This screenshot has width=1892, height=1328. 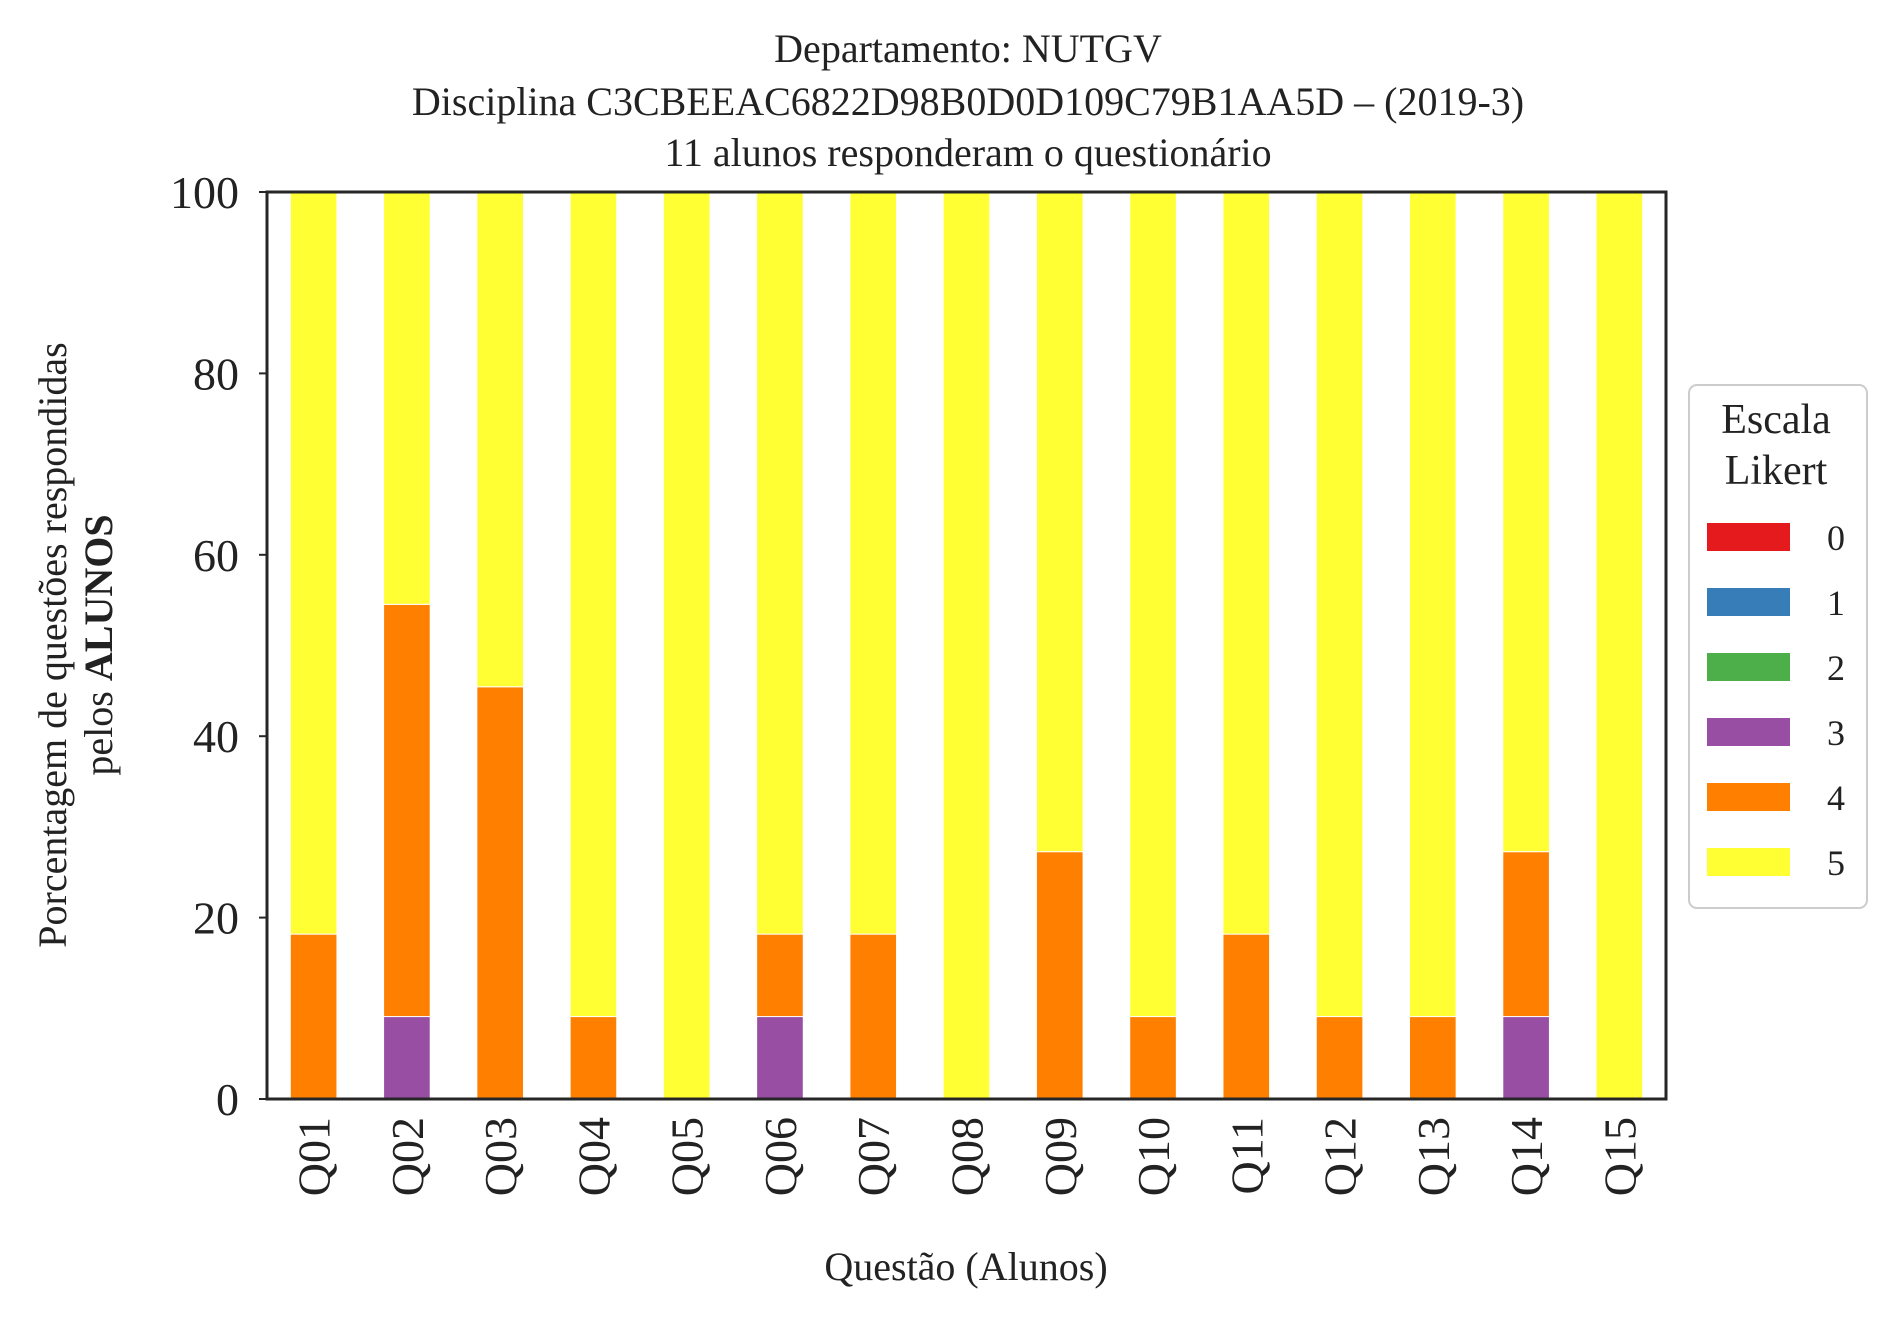 I want to click on legend: Escala Likert 0 1 2 3 4 5, so click(x=1778, y=646).